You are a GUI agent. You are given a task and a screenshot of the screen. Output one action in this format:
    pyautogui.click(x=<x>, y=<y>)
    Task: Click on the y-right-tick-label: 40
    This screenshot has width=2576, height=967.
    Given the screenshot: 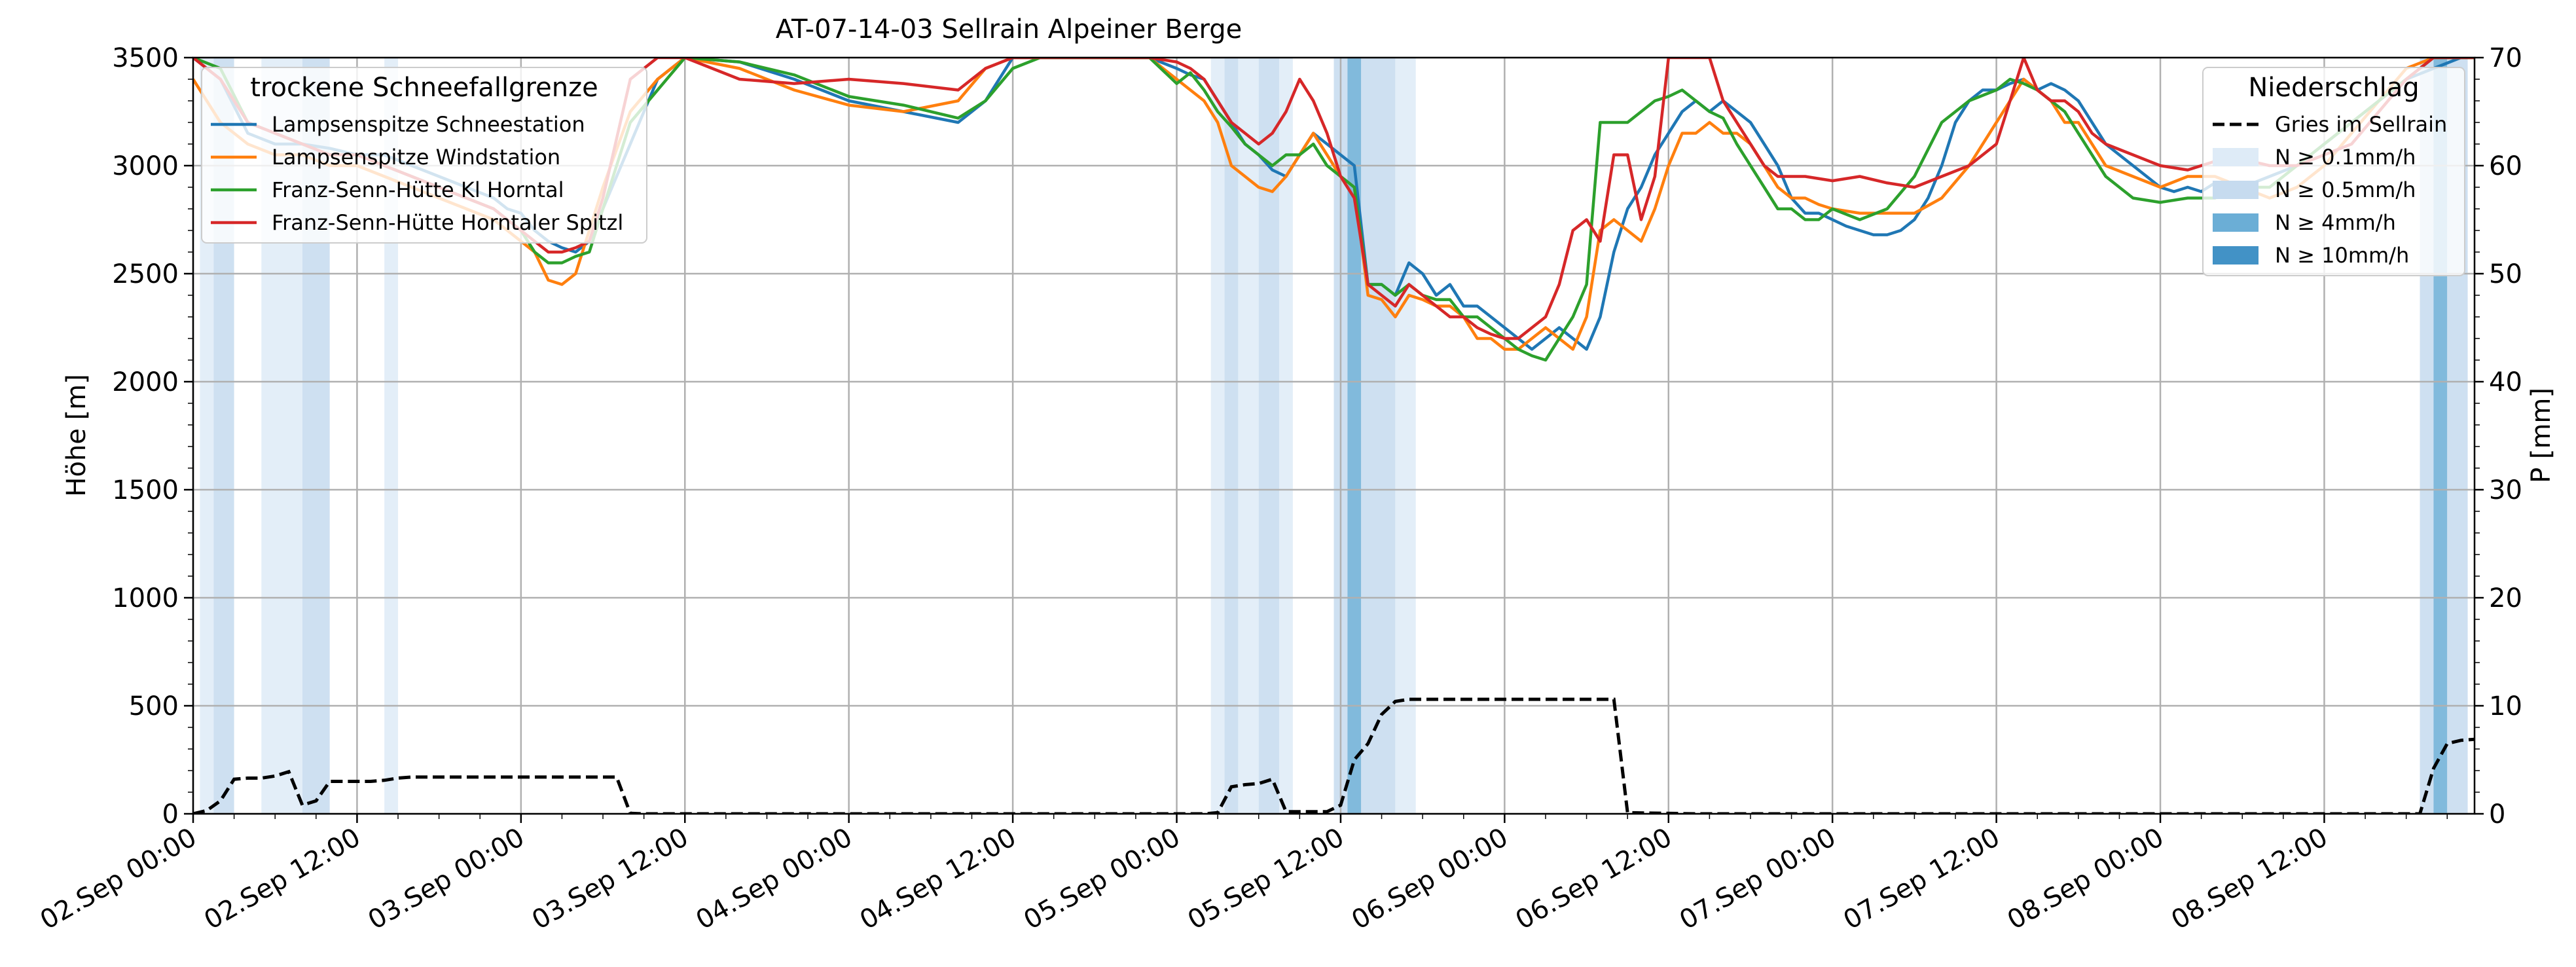 What is the action you would take?
    pyautogui.click(x=2505, y=382)
    